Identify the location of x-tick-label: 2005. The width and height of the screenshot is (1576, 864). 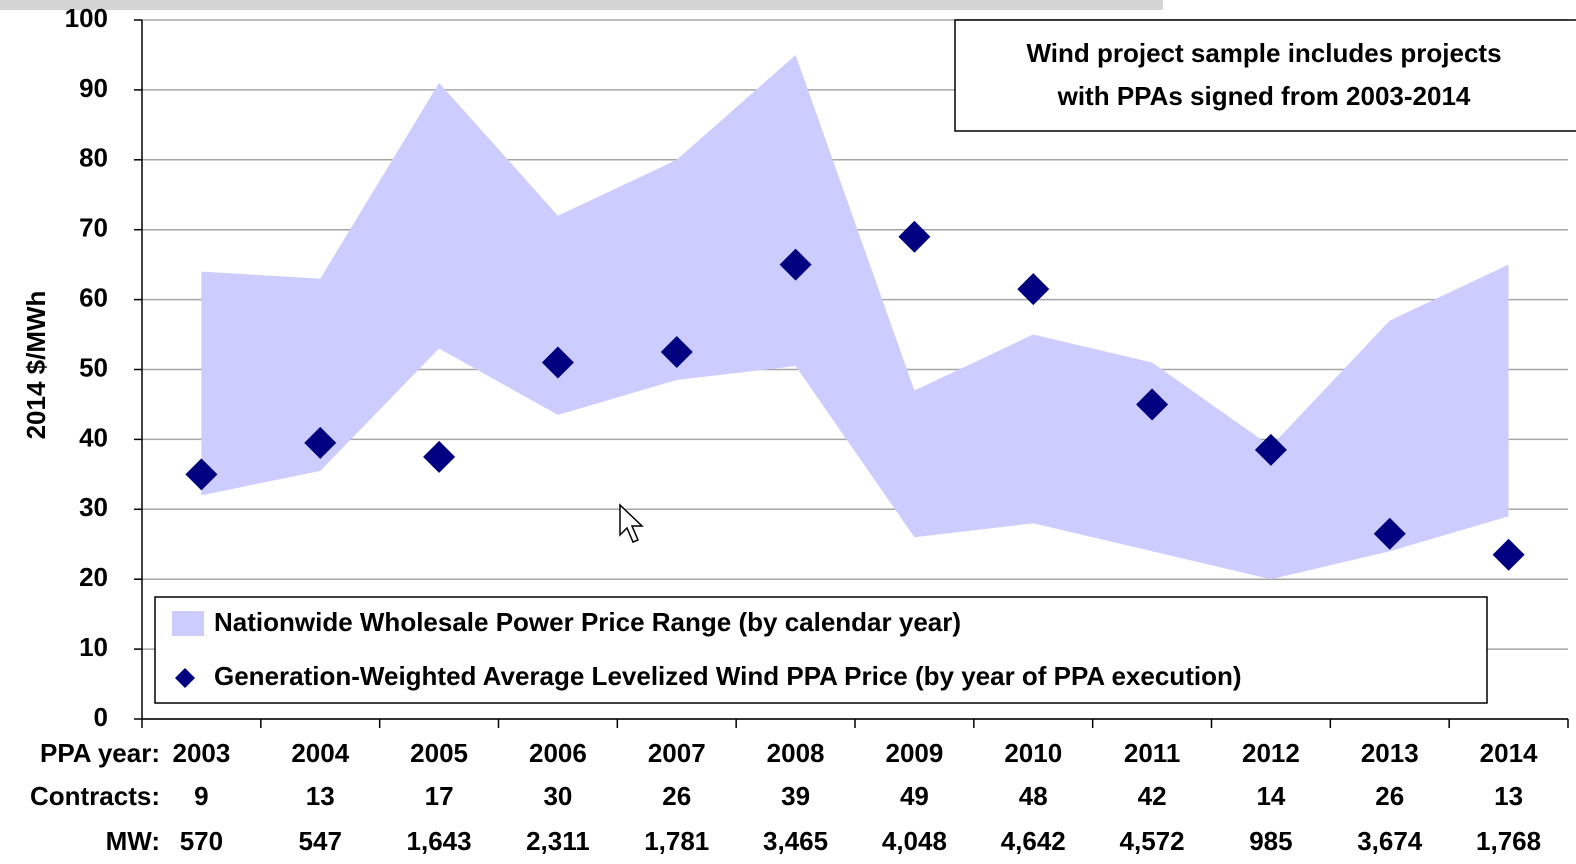
(439, 753).